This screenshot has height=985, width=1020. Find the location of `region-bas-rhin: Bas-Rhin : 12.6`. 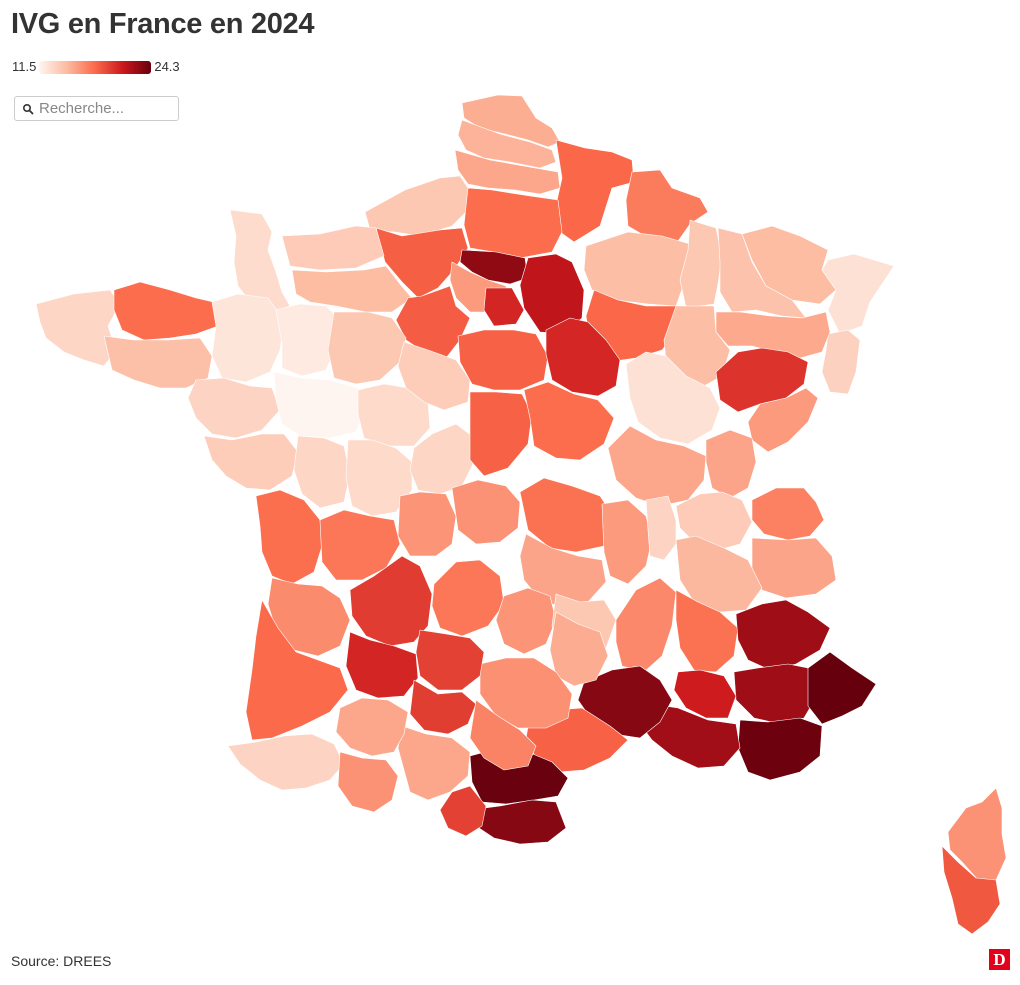

region-bas-rhin: Bas-Rhin : 12.6 is located at coordinates (858, 294).